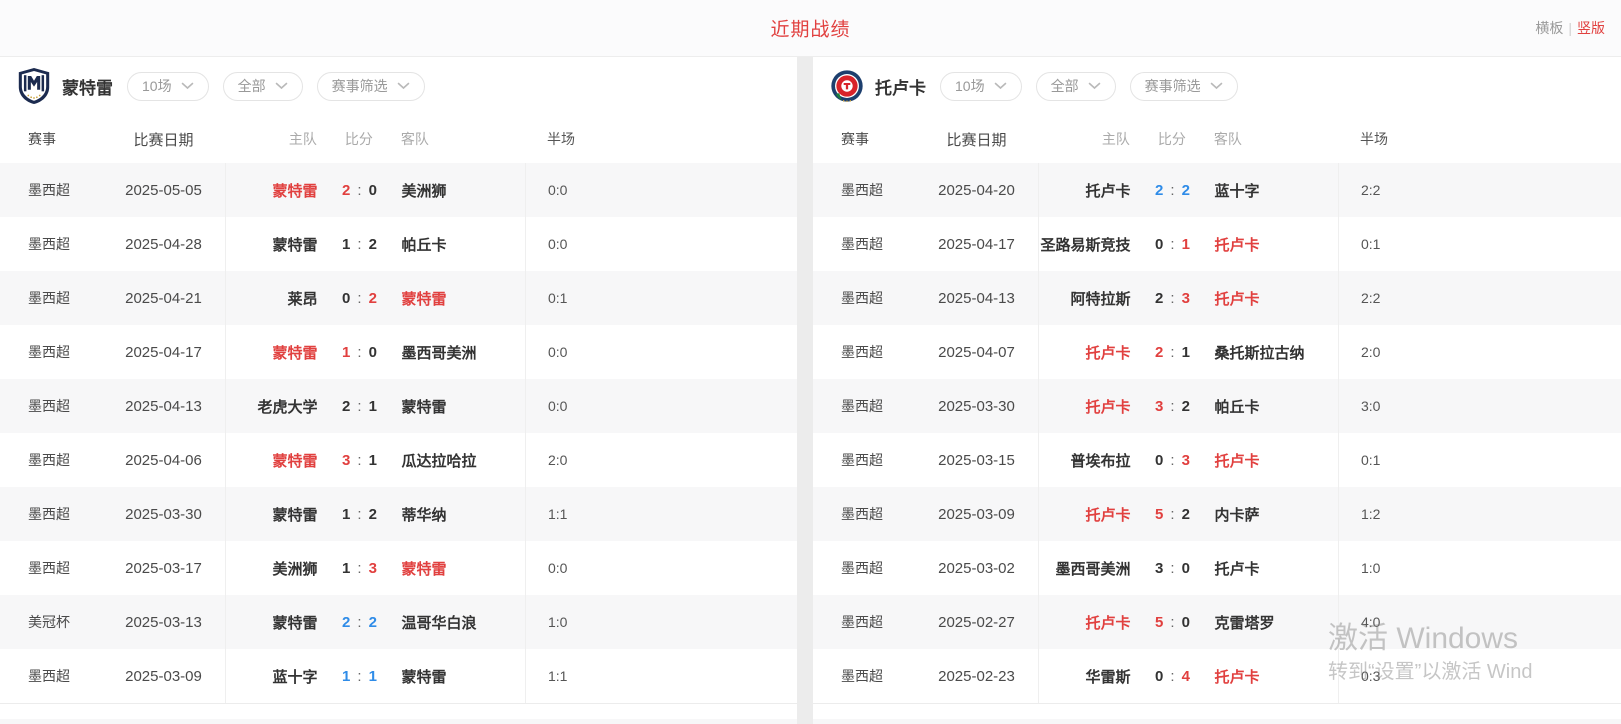 Image resolution: width=1621 pixels, height=724 pixels. Describe the element at coordinates (398, 406) in the screenshot. I see `table-row: 墨西超 2025-04-13 老虎大学 2:1 蒙特雷 0:0` at that location.